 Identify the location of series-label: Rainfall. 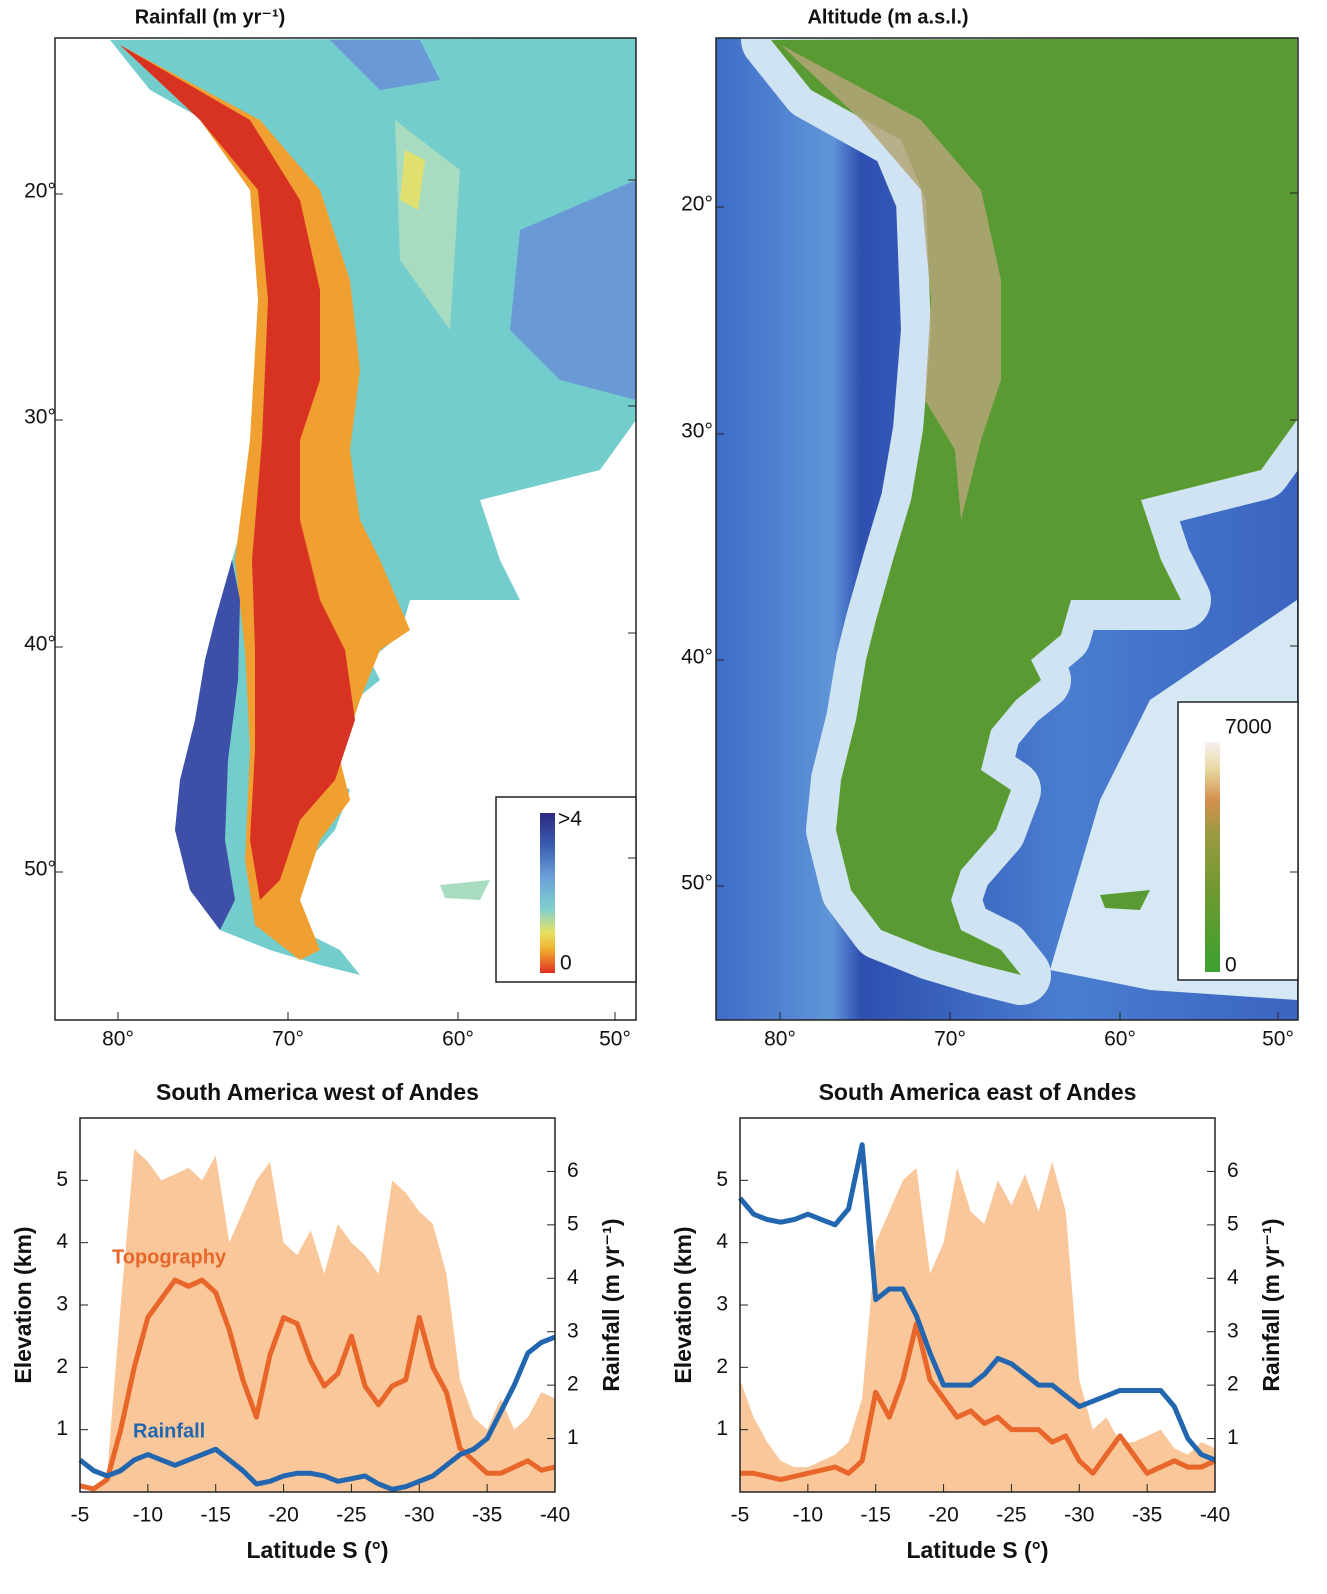
(169, 1431).